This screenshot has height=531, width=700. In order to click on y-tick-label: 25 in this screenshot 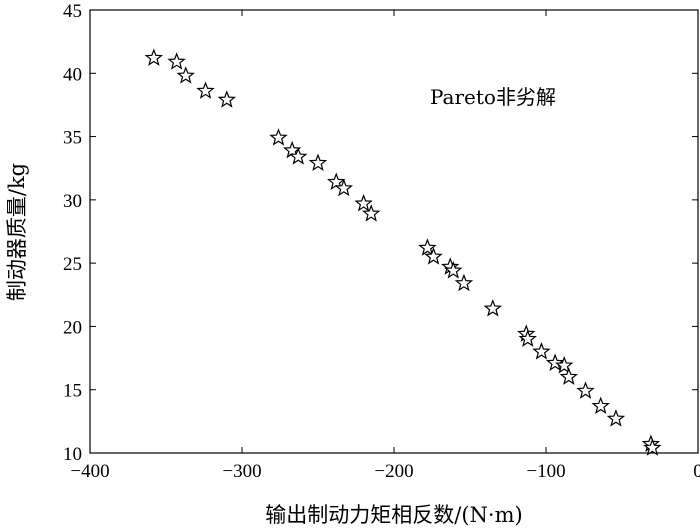, I will do `click(72, 264)`.